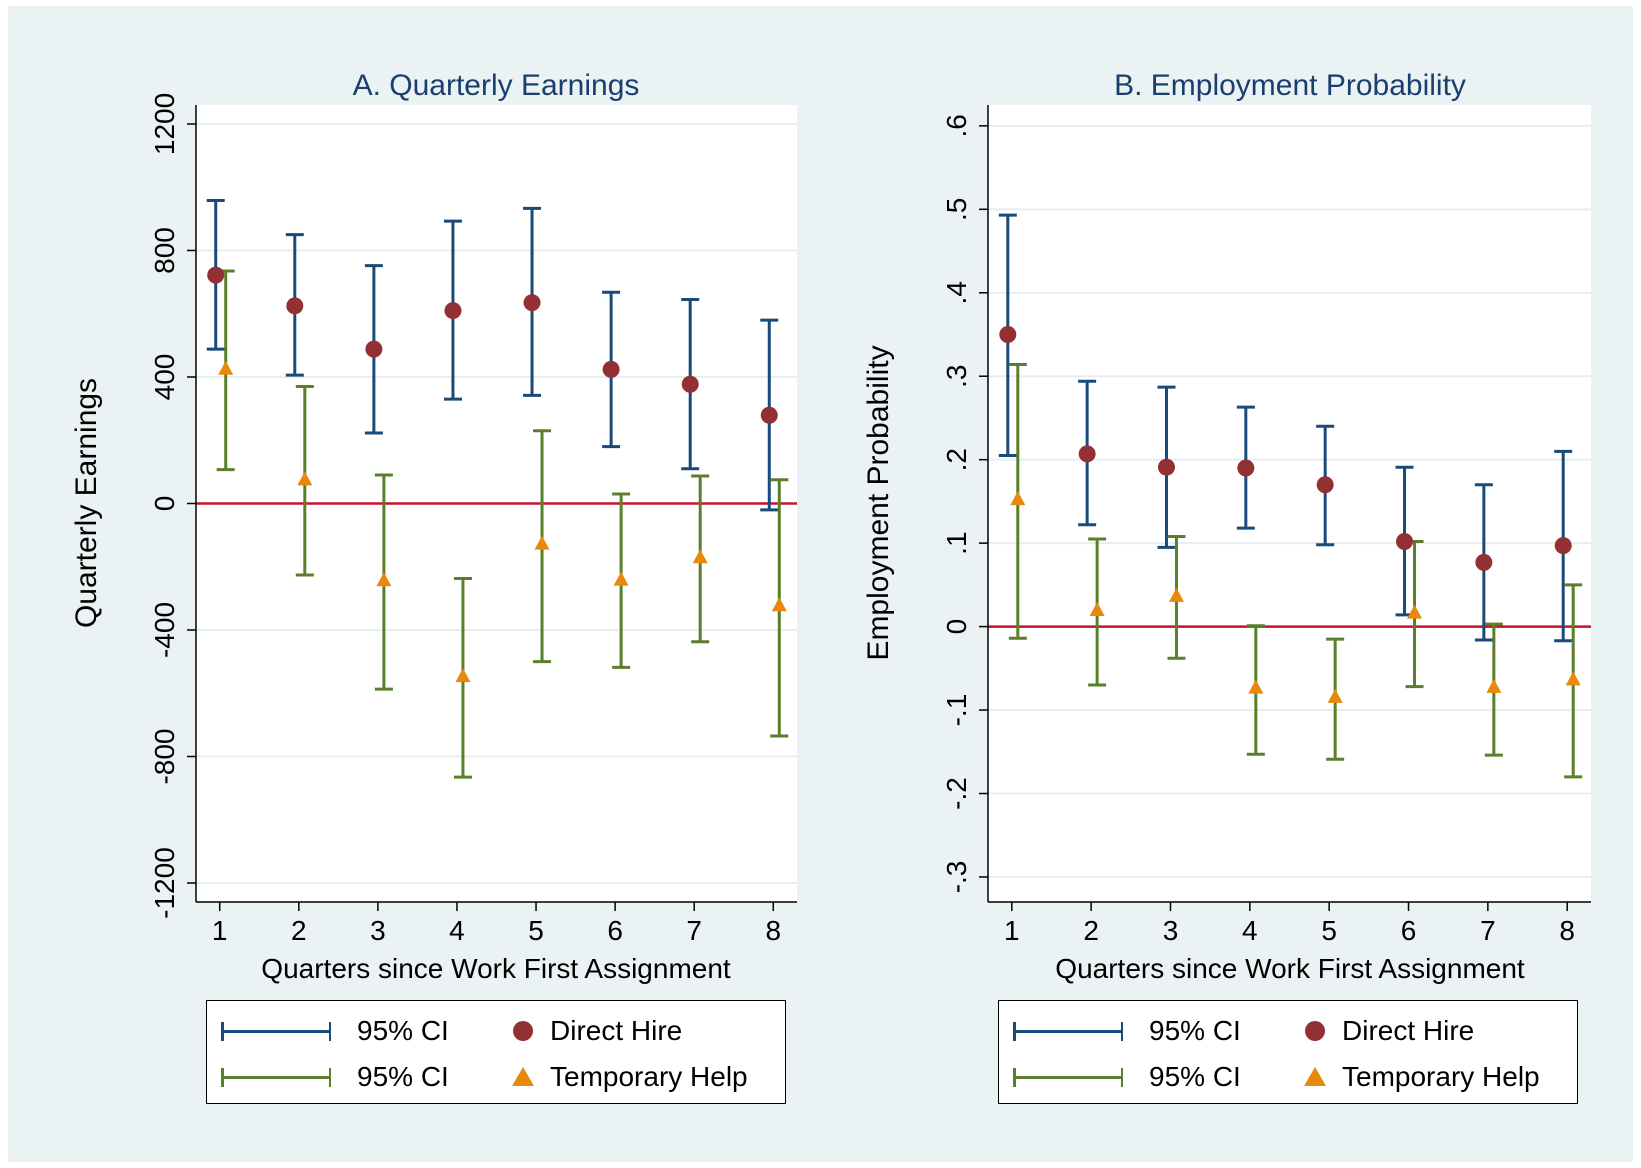  I want to click on y-tick-label: .2, so click(956, 459).